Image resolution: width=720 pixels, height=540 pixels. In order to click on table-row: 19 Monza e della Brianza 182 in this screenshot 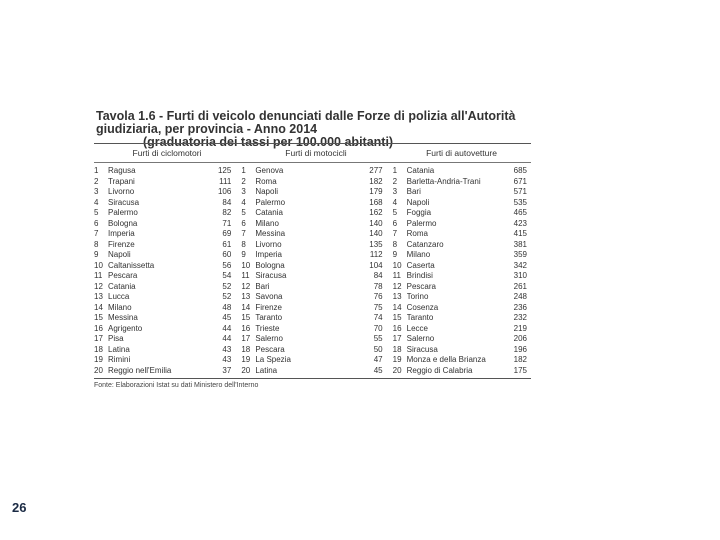, I will do `click(462, 360)`.